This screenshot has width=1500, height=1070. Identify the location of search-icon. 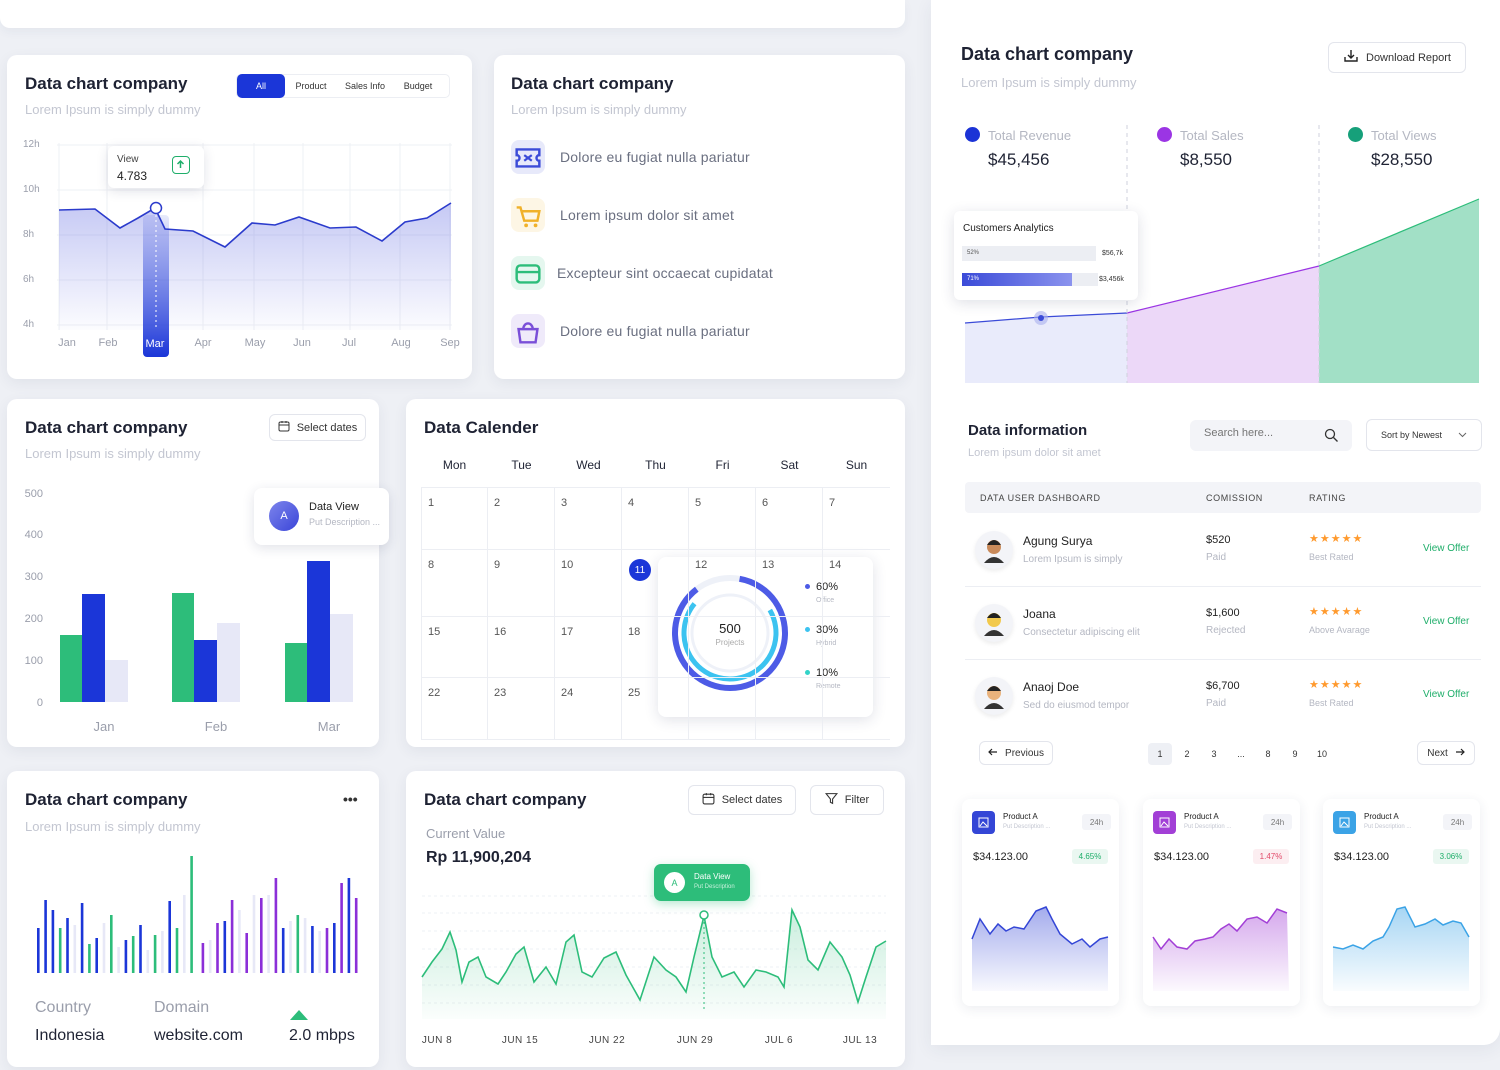
(1331, 438).